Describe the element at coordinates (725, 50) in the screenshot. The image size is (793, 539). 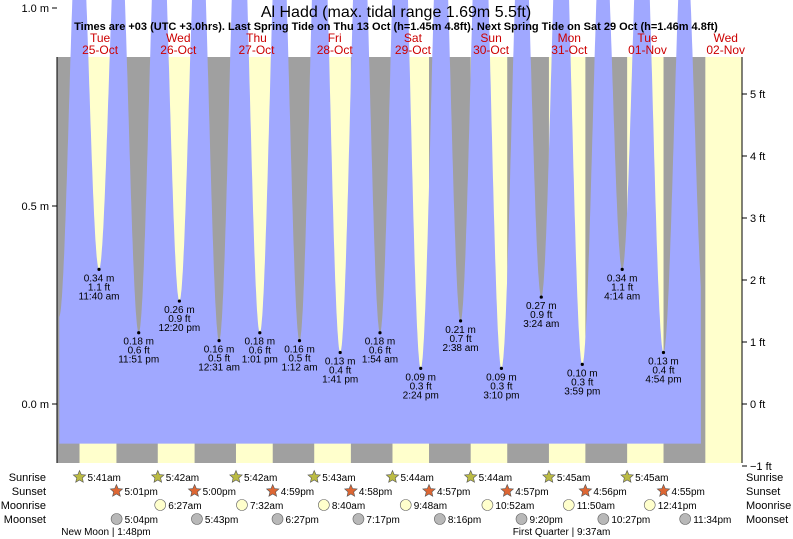
I see `day-date: 02-Nov` at that location.